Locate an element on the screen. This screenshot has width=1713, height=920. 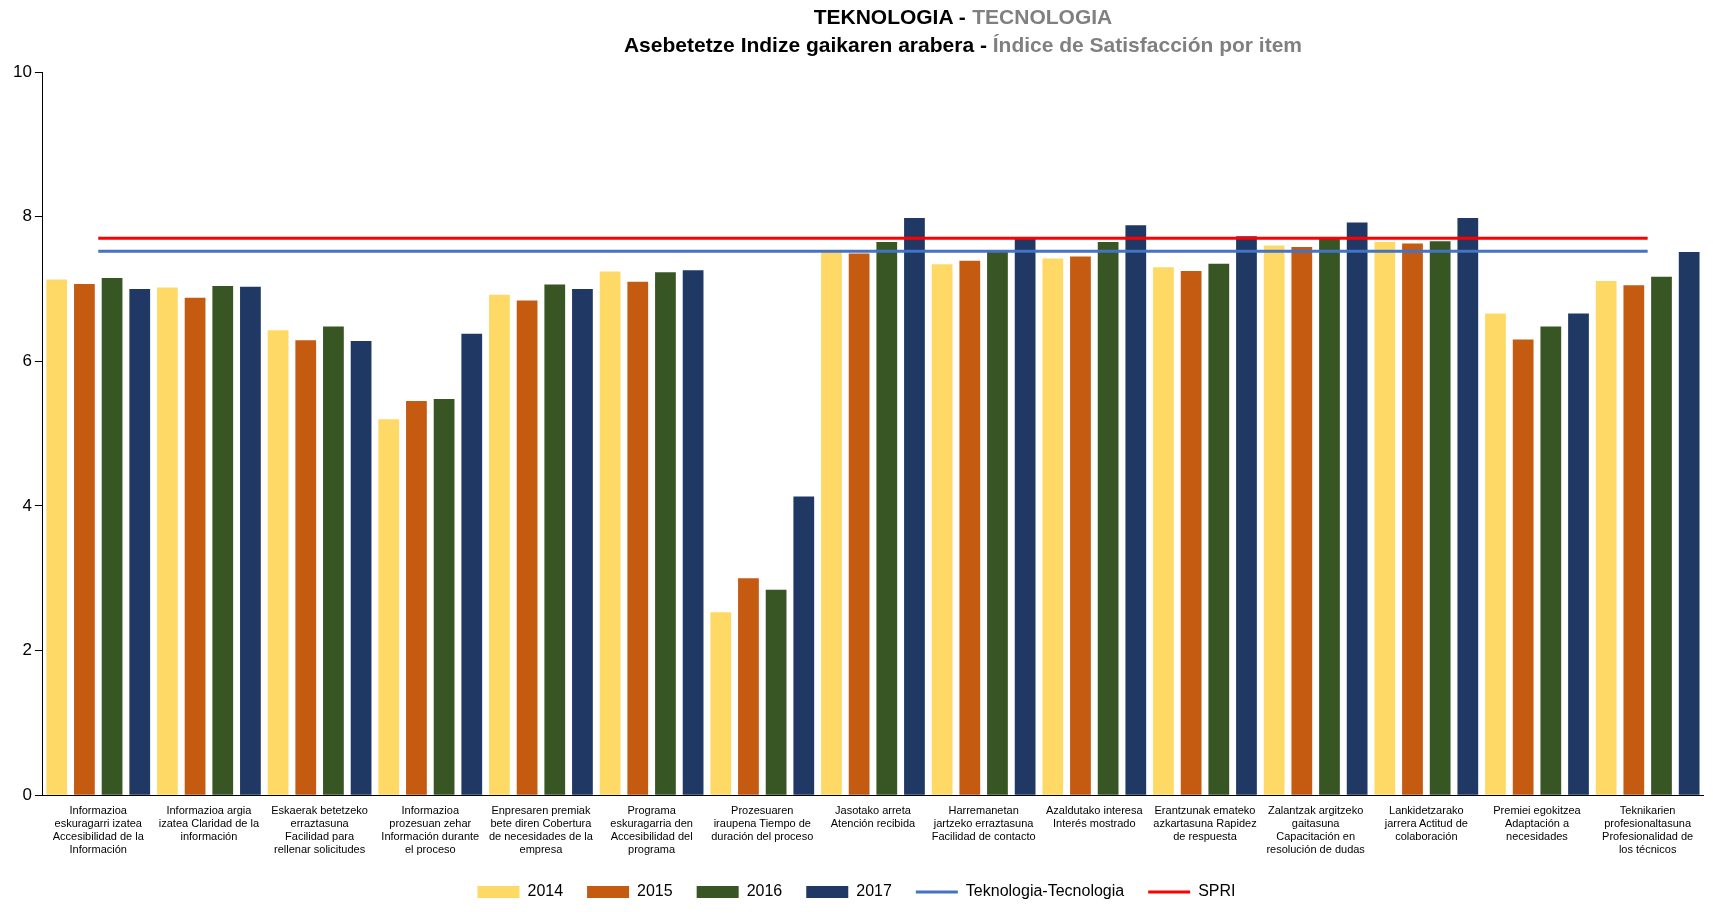
y-tick-label: 10 is located at coordinates (22, 71).